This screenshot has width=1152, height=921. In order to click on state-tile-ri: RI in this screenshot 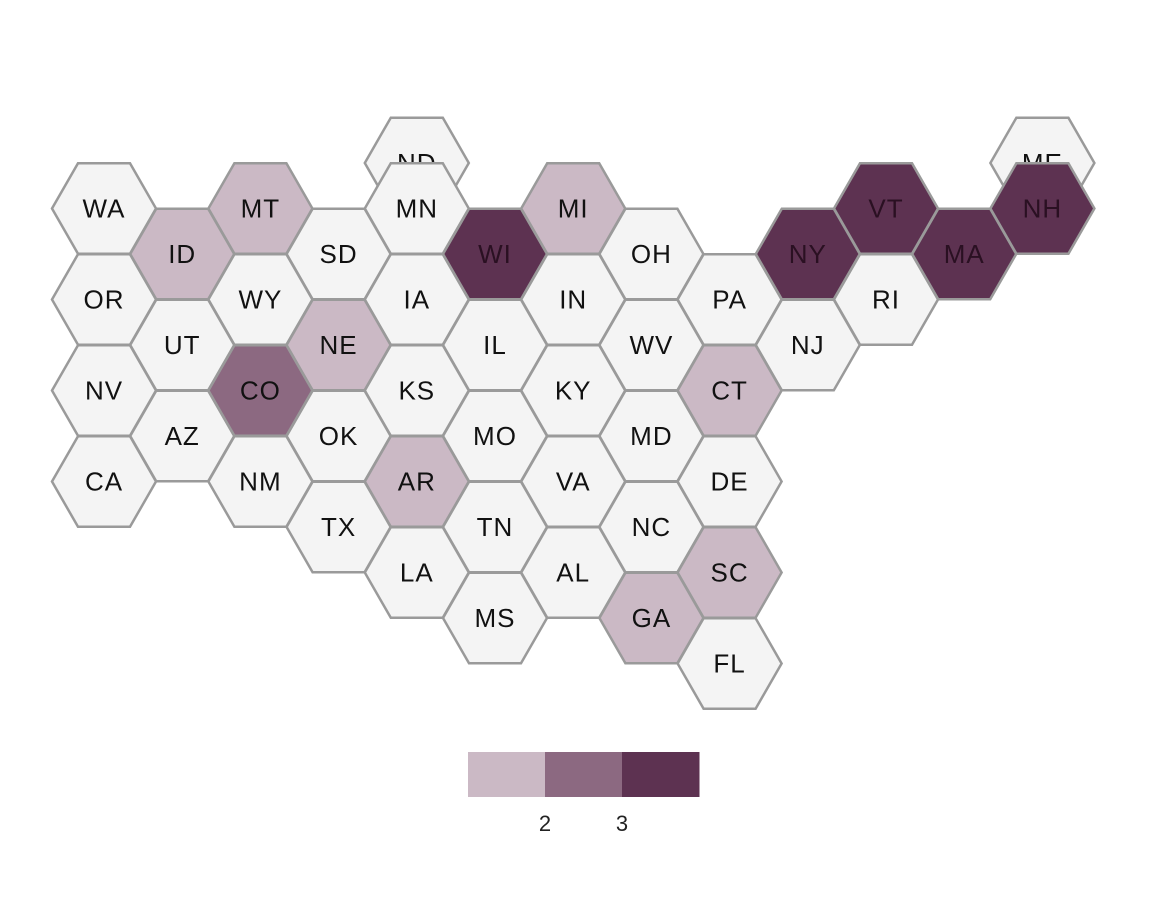, I will do `click(886, 299)`.